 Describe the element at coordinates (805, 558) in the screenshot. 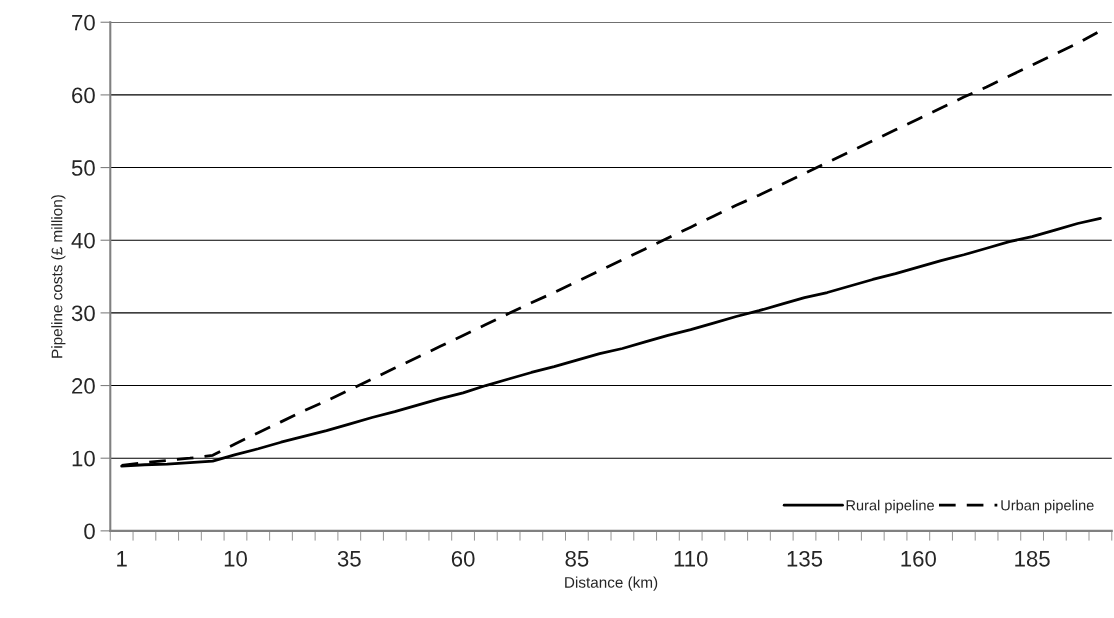

I see `x-tick-label: 135` at that location.